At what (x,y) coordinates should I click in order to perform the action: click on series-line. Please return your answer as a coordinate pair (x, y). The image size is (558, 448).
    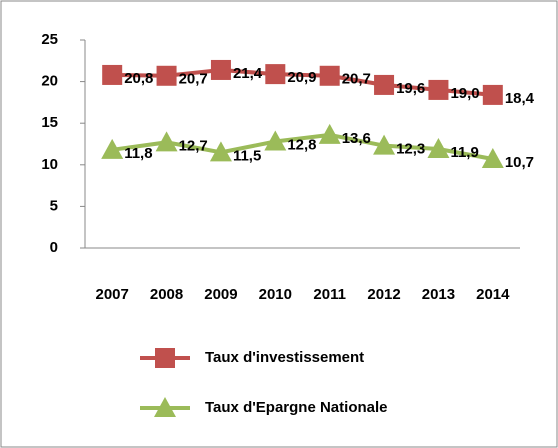
    Looking at the image, I should click on (302, 146).